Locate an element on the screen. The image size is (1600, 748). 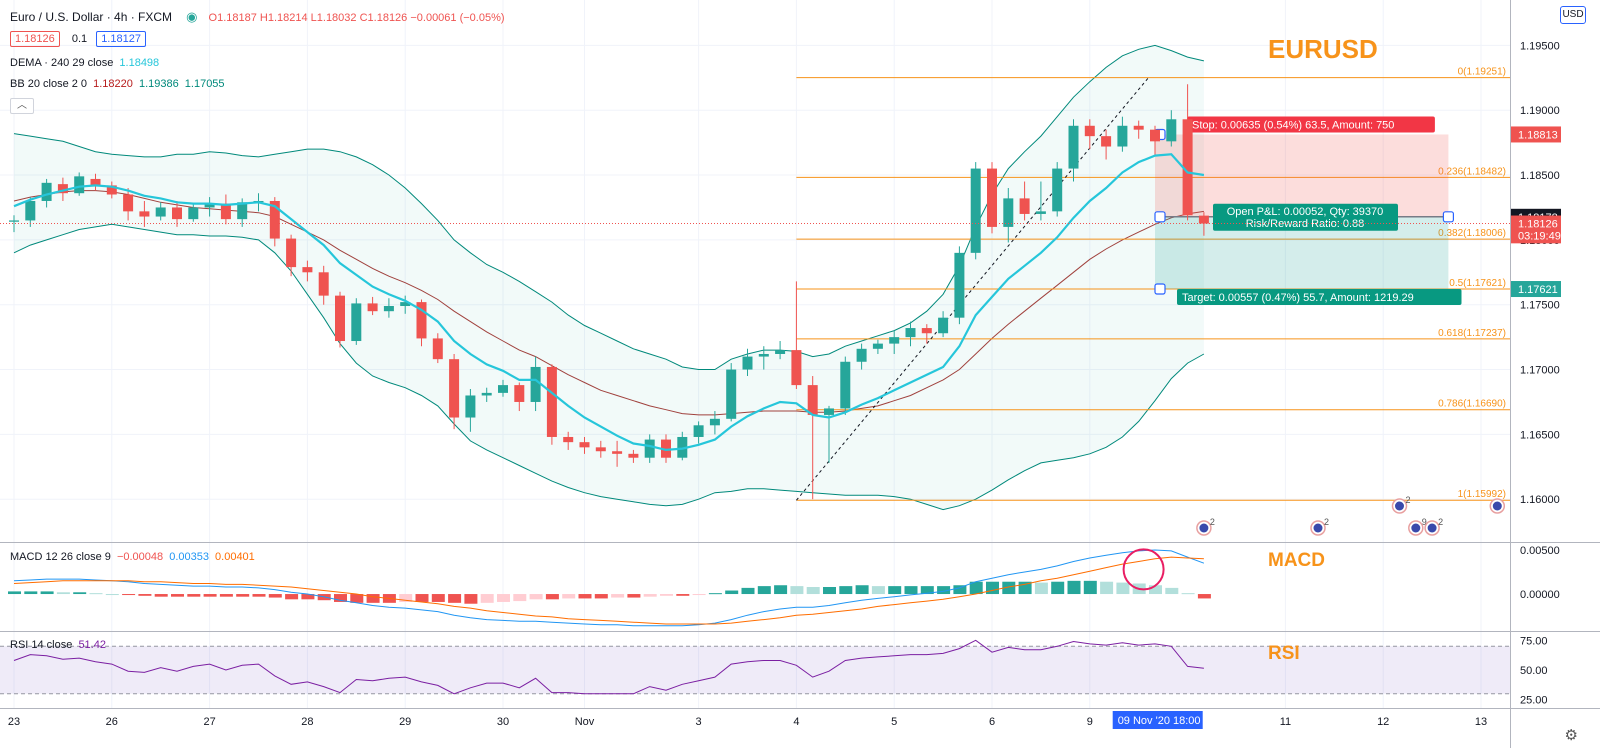
rsi-tick-label: 75.00 is located at coordinates (1534, 641).